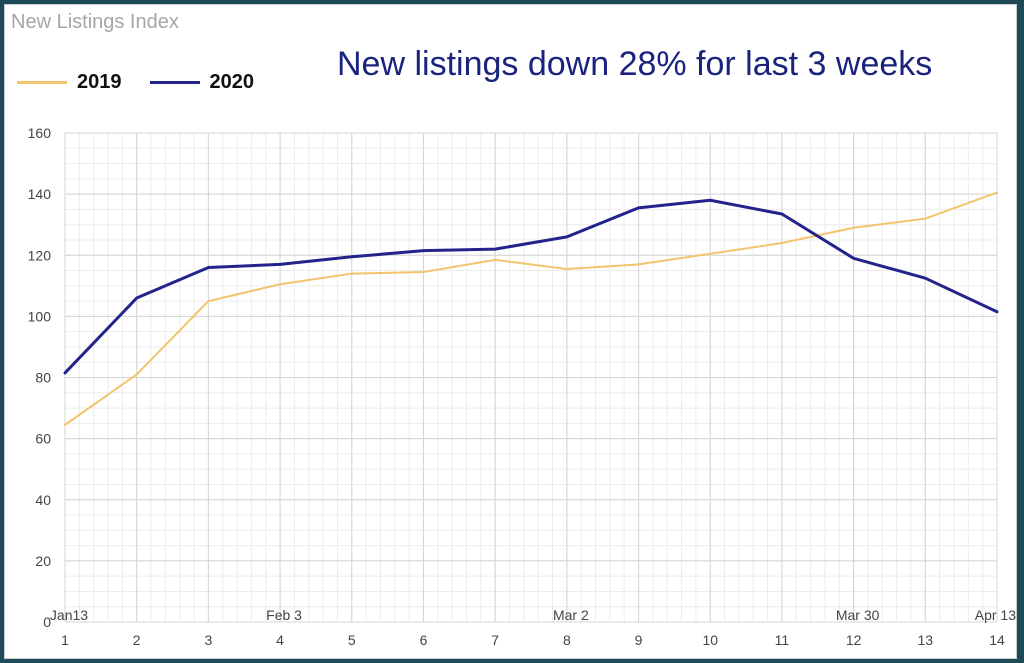  I want to click on legend-swatch-2019, so click(42, 82).